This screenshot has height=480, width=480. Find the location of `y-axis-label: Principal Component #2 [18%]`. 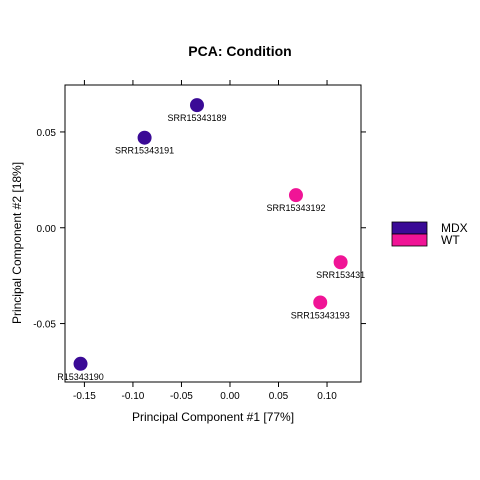

y-axis-label: Principal Component #2 [18%] is located at coordinates (17, 243).